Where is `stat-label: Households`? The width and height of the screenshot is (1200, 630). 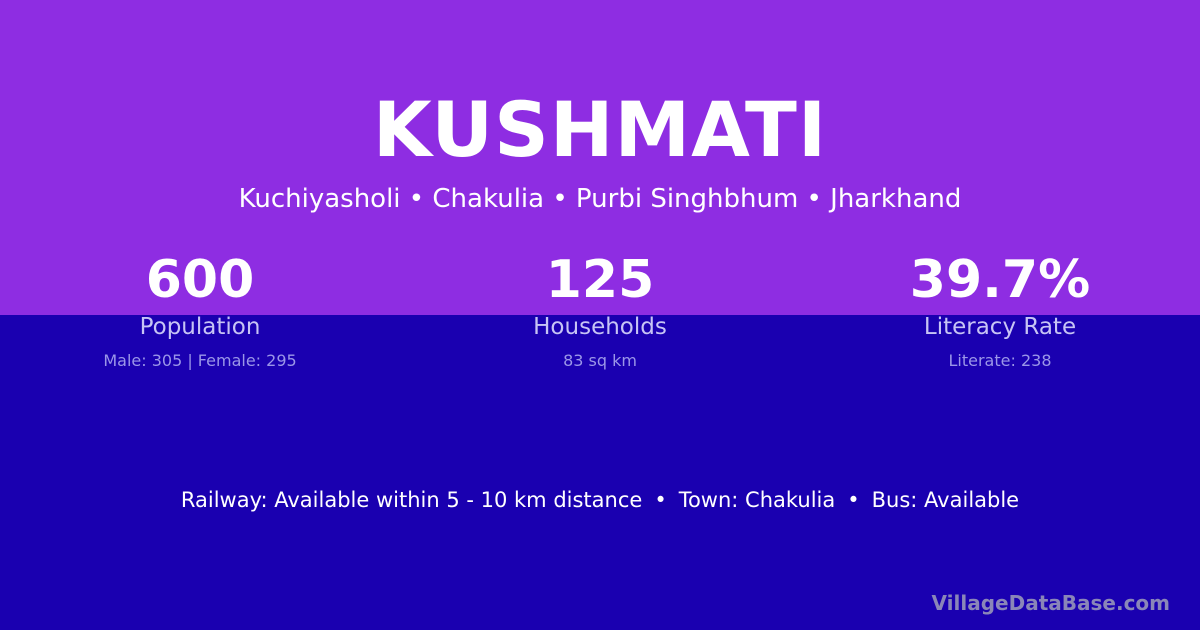
stat-label: Households is located at coordinates (600, 327).